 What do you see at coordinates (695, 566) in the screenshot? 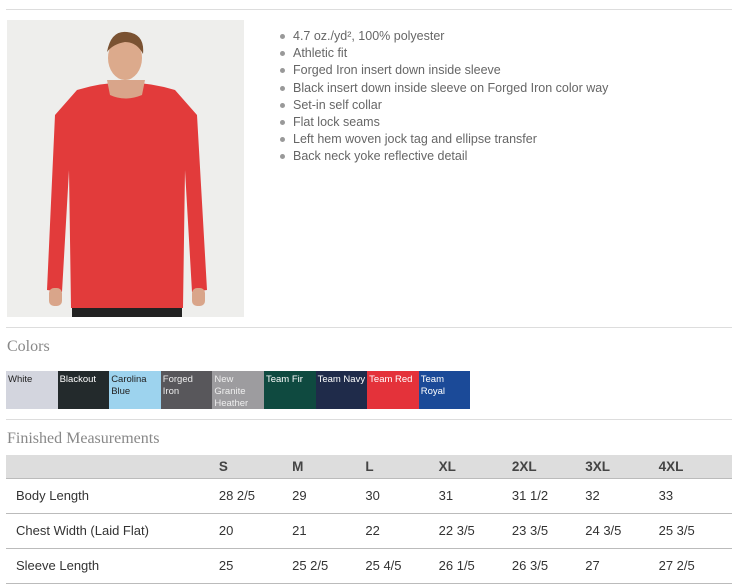
I see `measurement-cell: 27 2/5` at bounding box center [695, 566].